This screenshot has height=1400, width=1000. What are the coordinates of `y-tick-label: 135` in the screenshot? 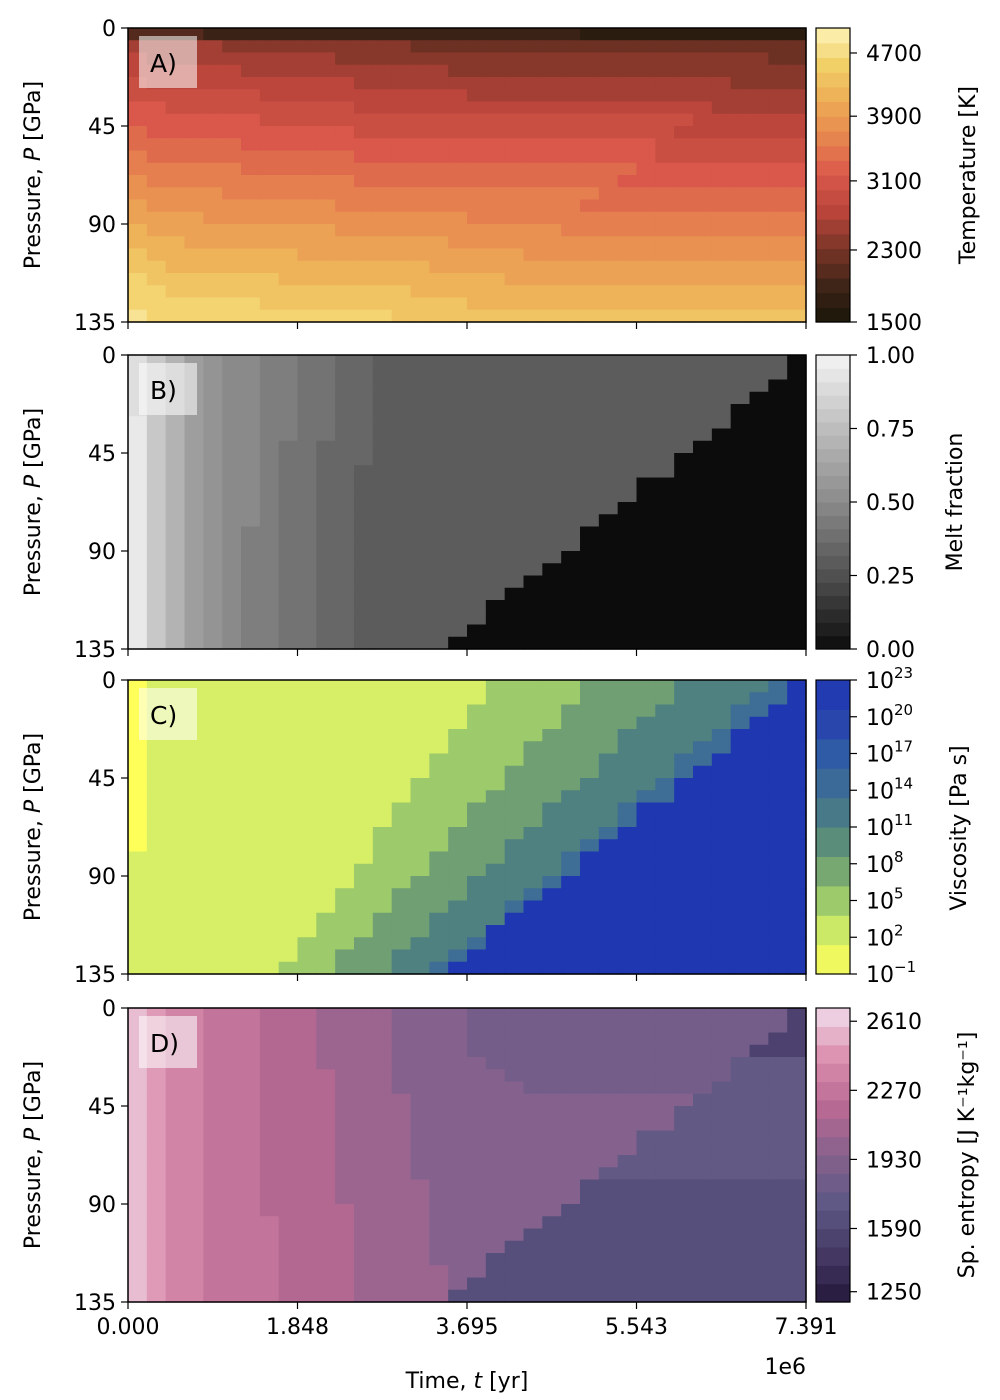 It's located at (95, 323).